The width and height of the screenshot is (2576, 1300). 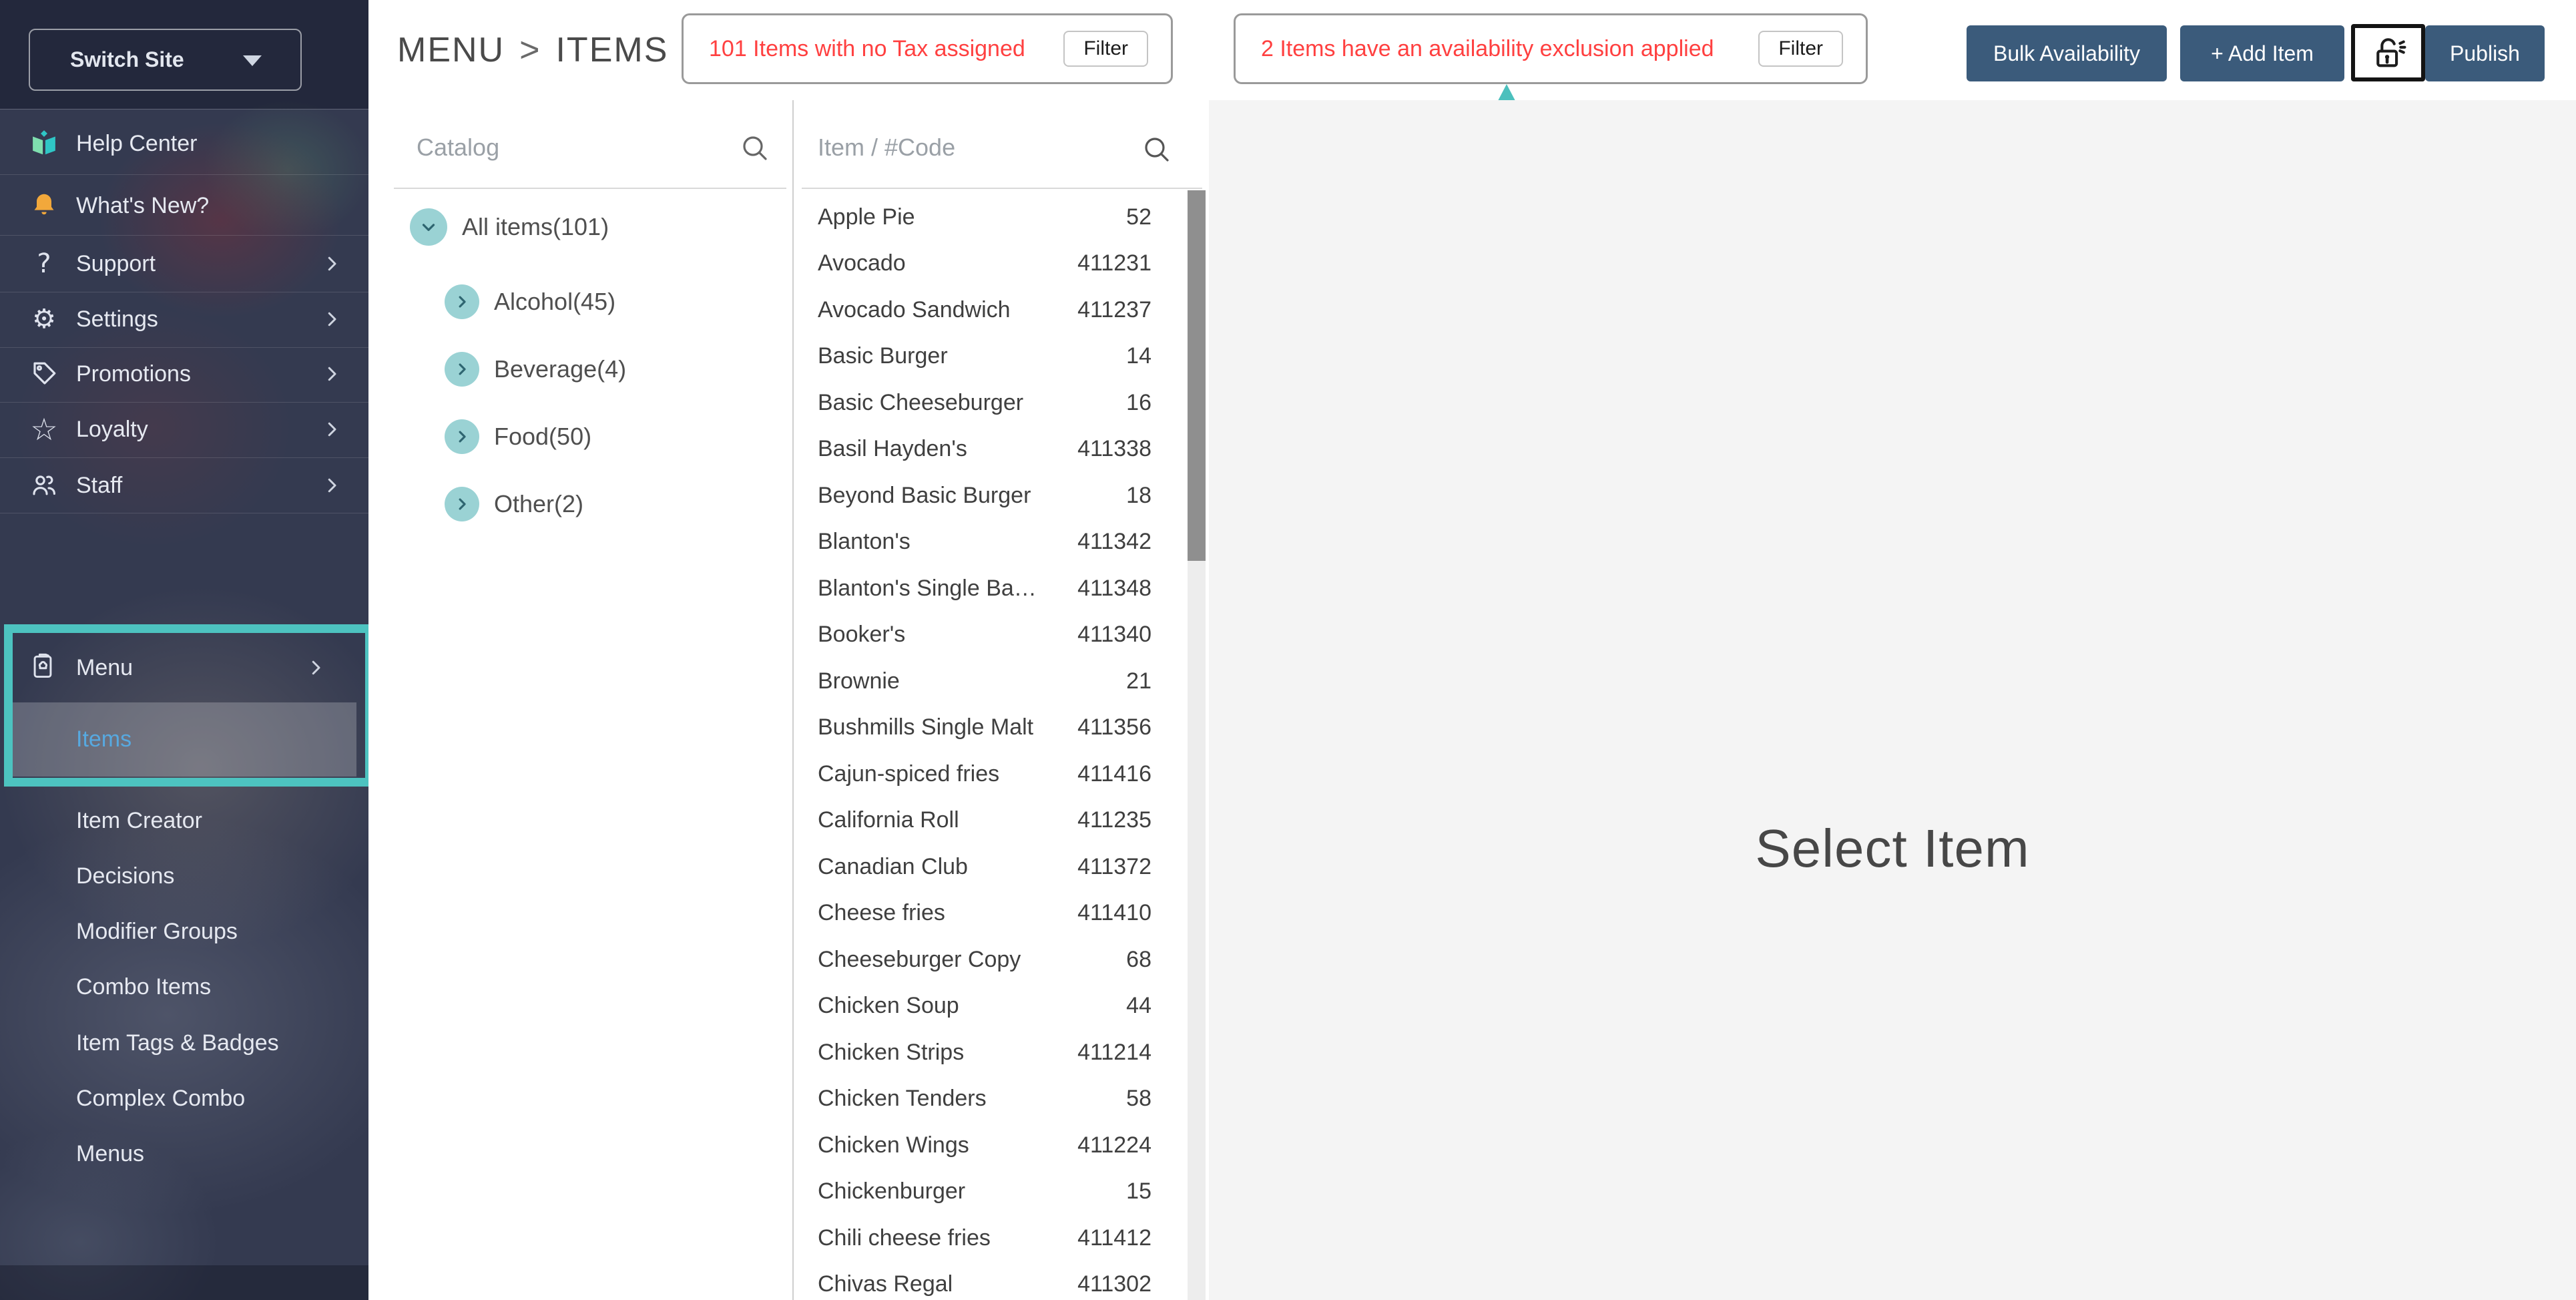 I want to click on item-row: Avocado 411231, so click(x=984, y=263).